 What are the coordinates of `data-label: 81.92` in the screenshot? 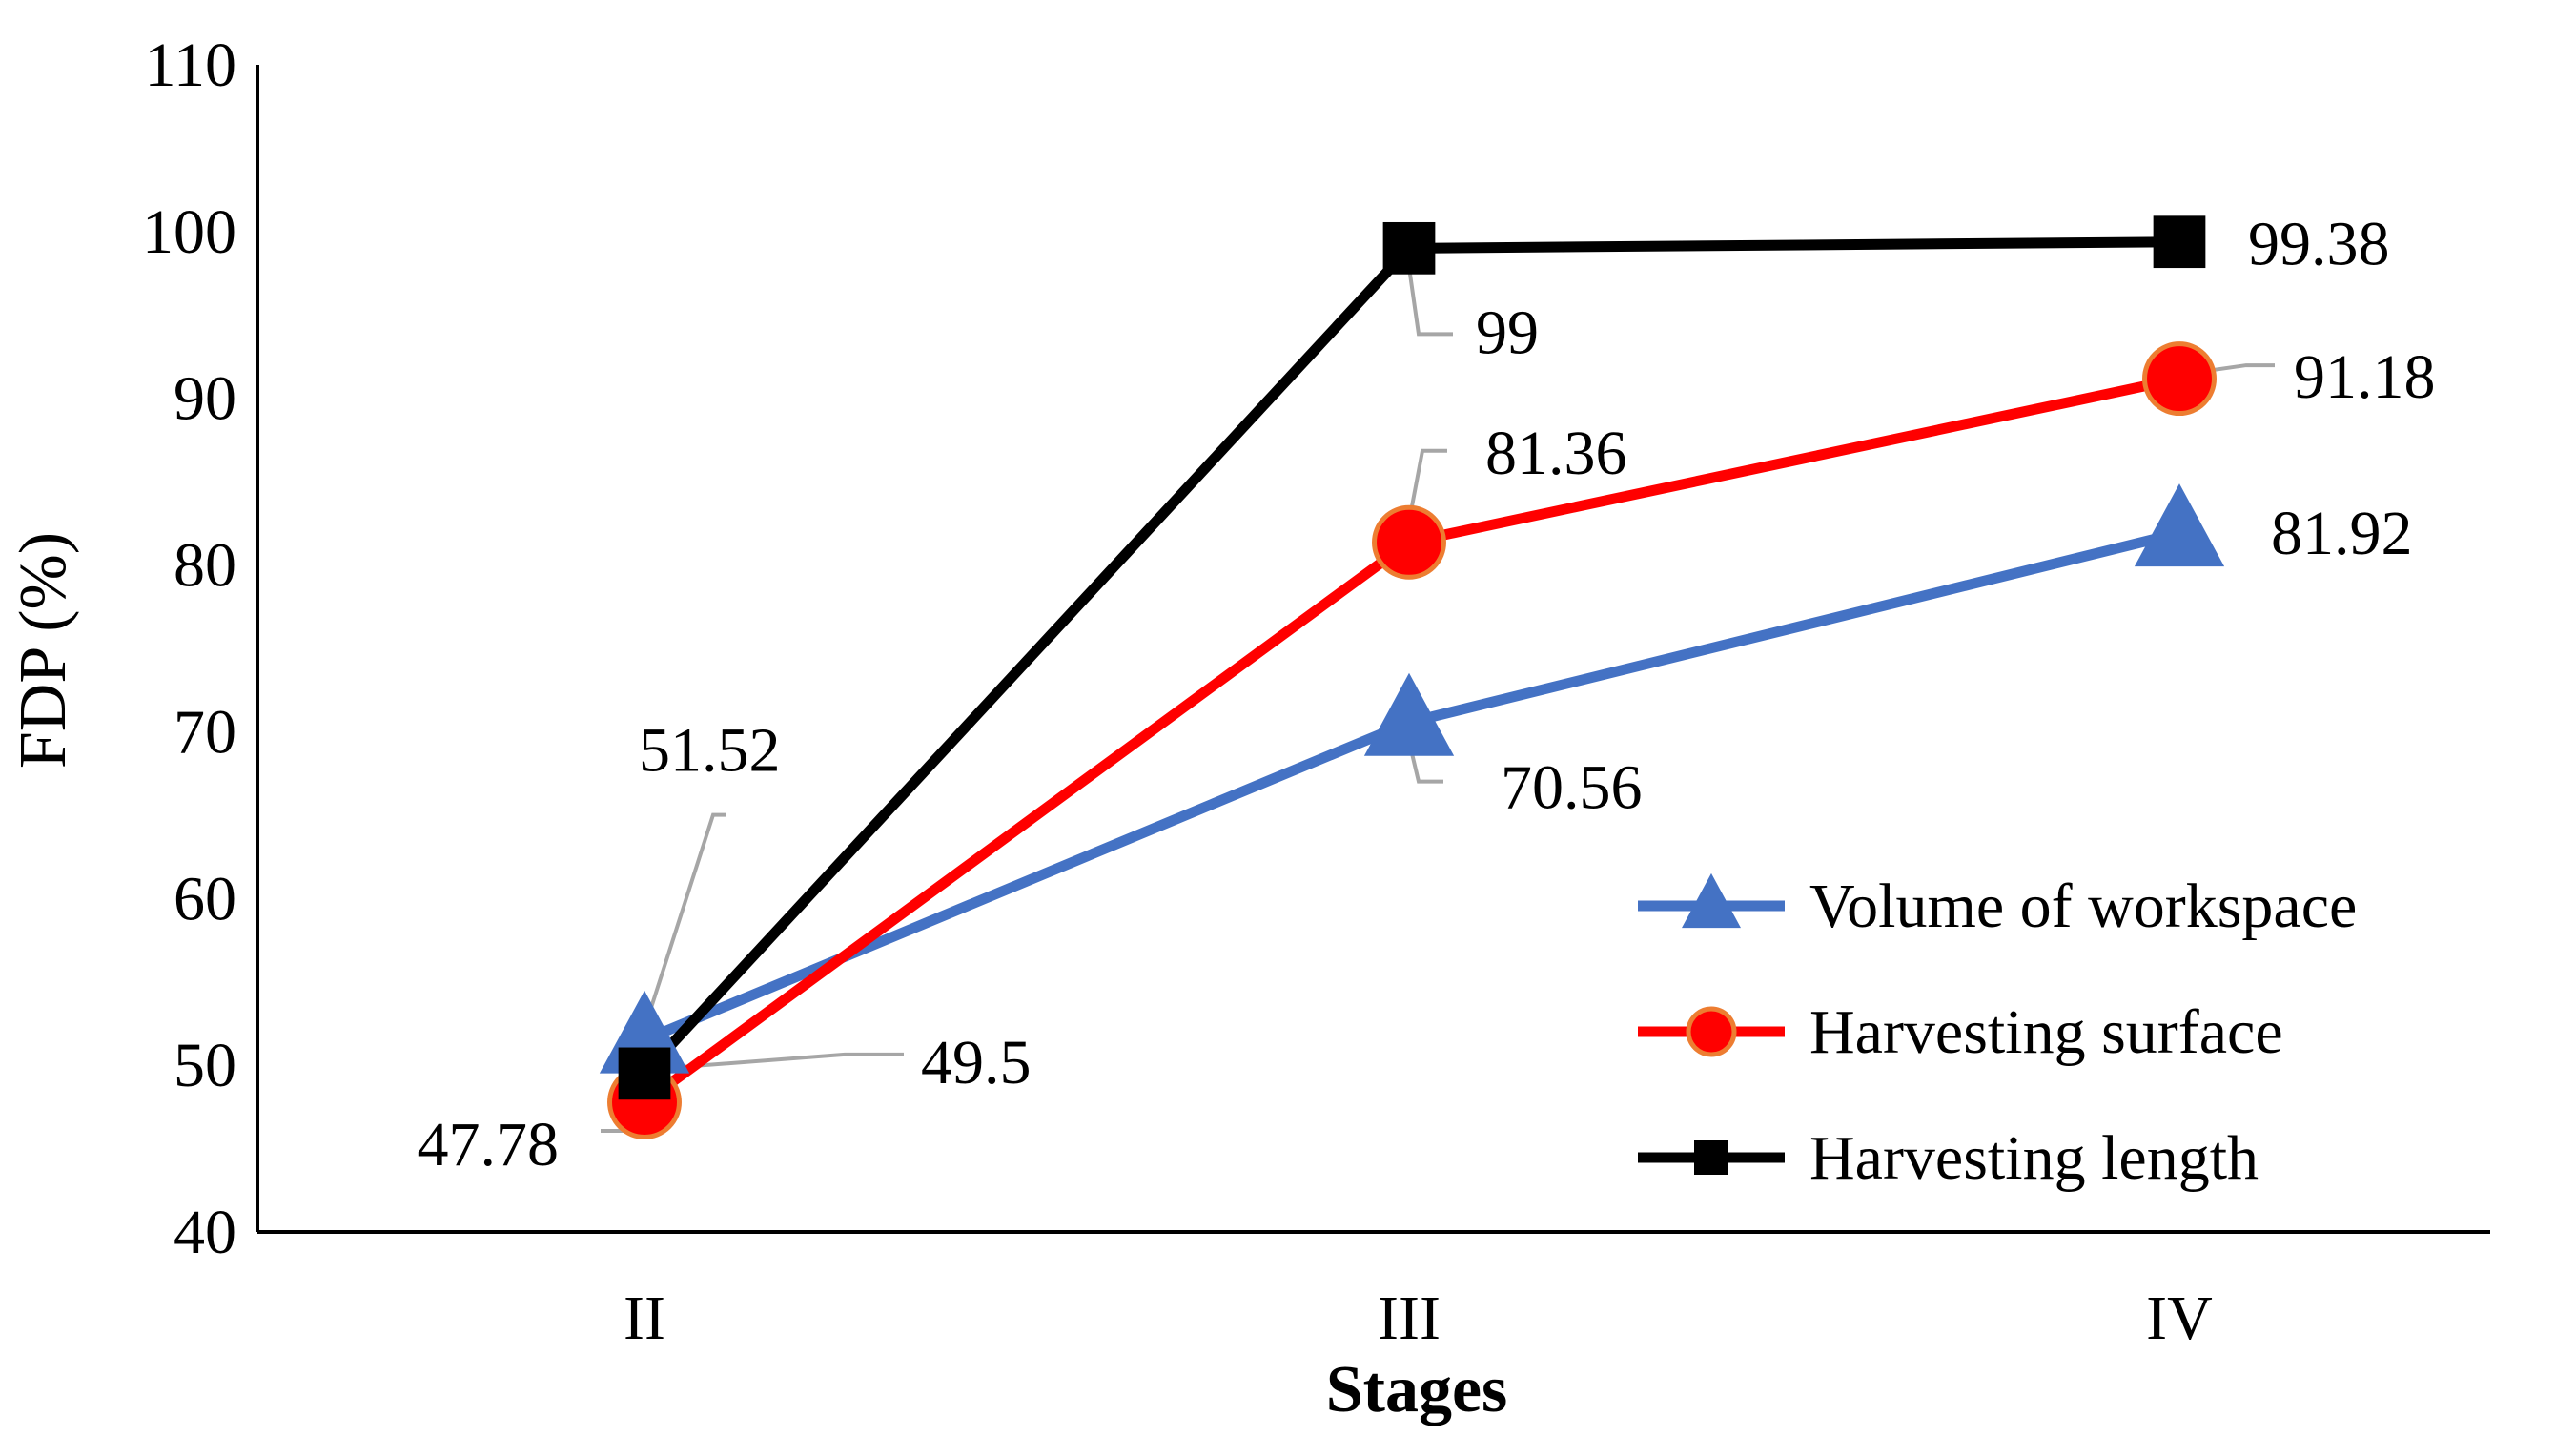 It's located at (2342, 533).